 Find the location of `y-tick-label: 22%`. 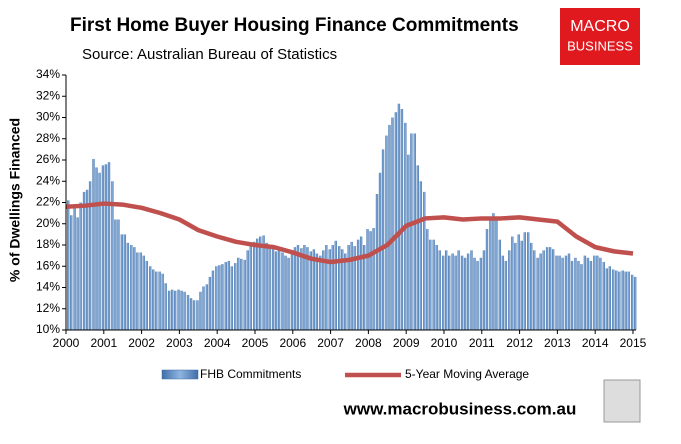

y-tick-label: 22% is located at coordinates (48, 202).